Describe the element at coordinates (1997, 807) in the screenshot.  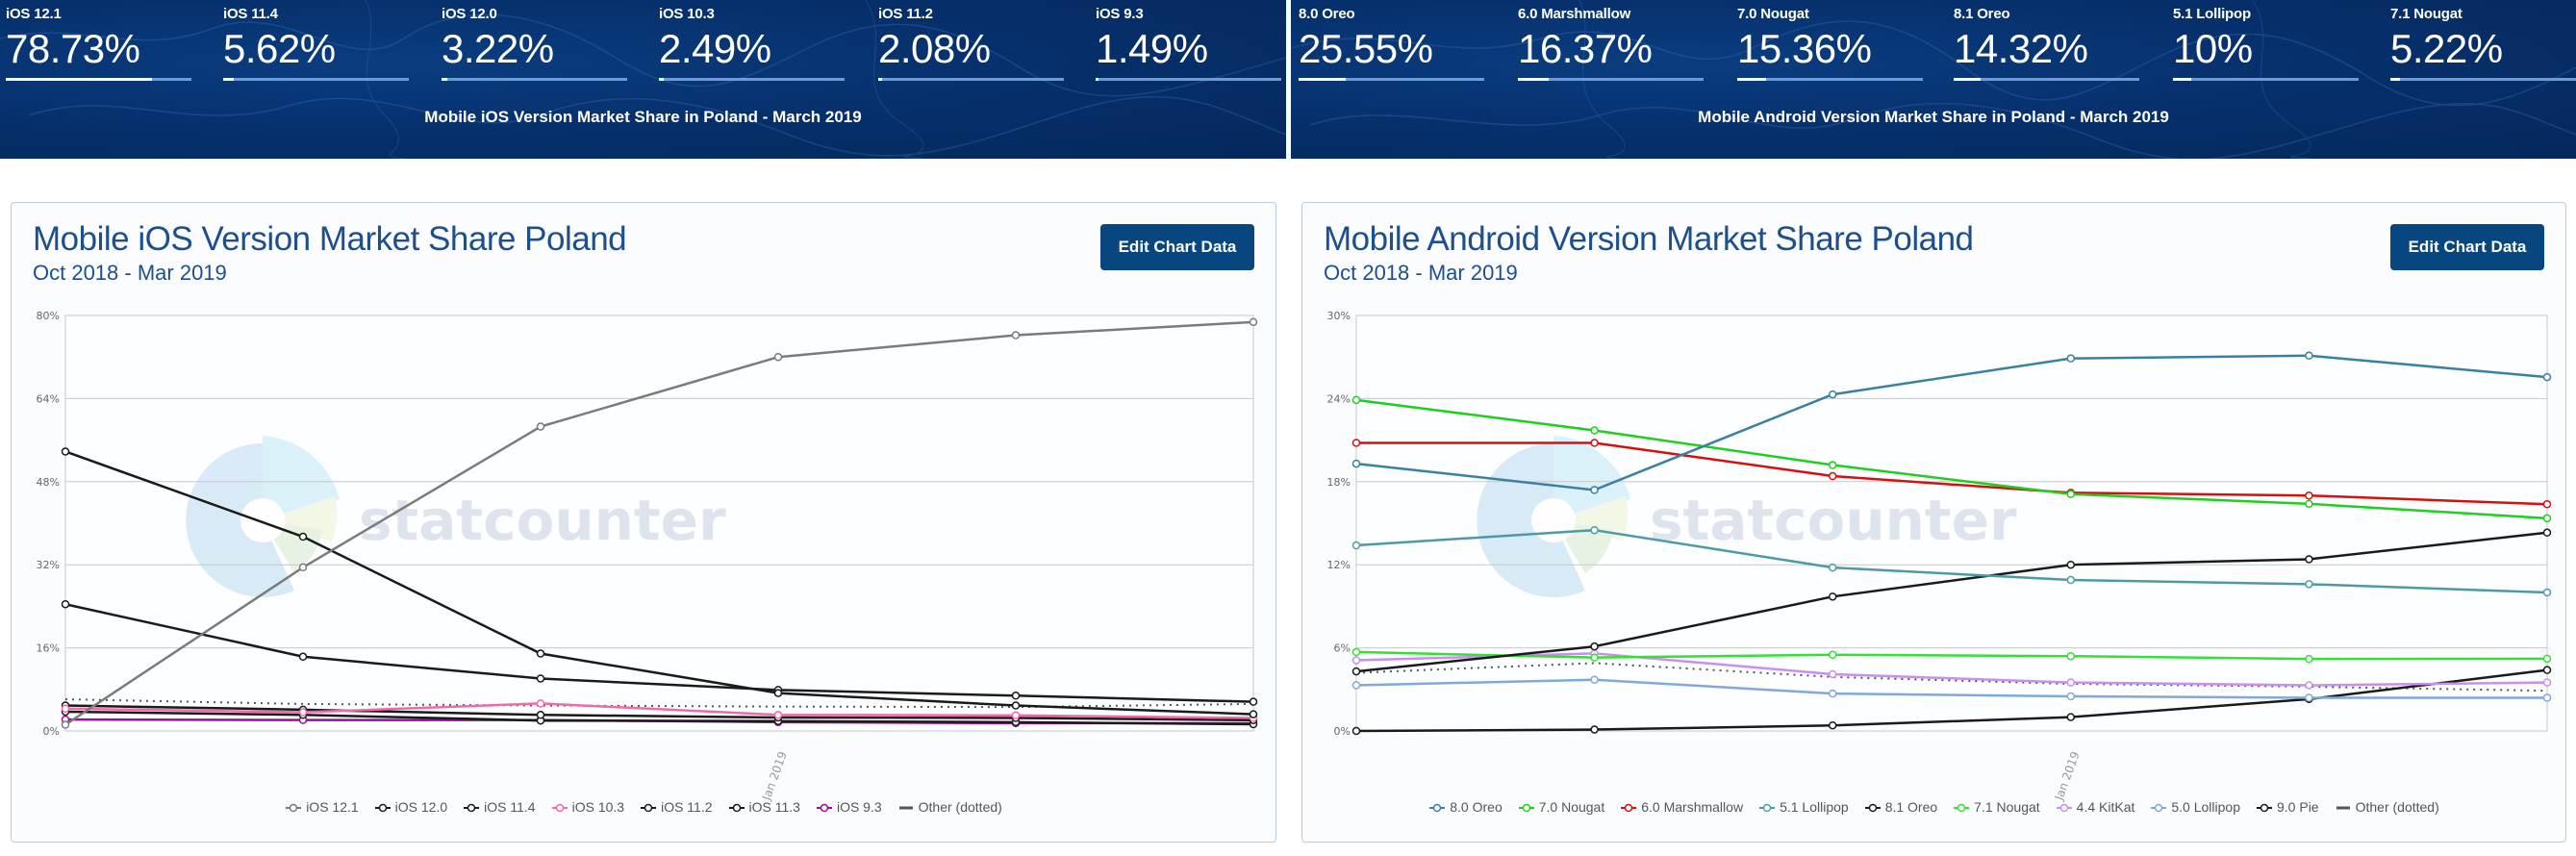
I see `legend-item: 7.1 Nougat` at that location.